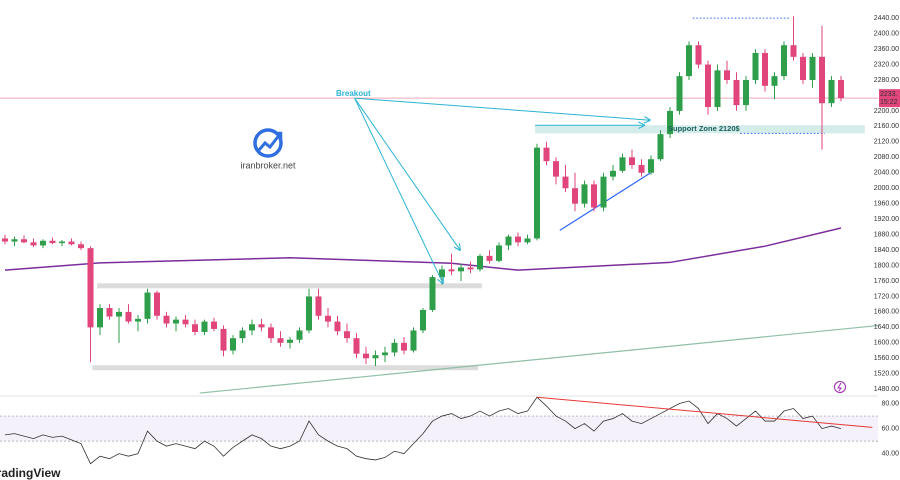  Describe the element at coordinates (886, 142) in the screenshot. I see `y-tick-label: 2120.00` at that location.